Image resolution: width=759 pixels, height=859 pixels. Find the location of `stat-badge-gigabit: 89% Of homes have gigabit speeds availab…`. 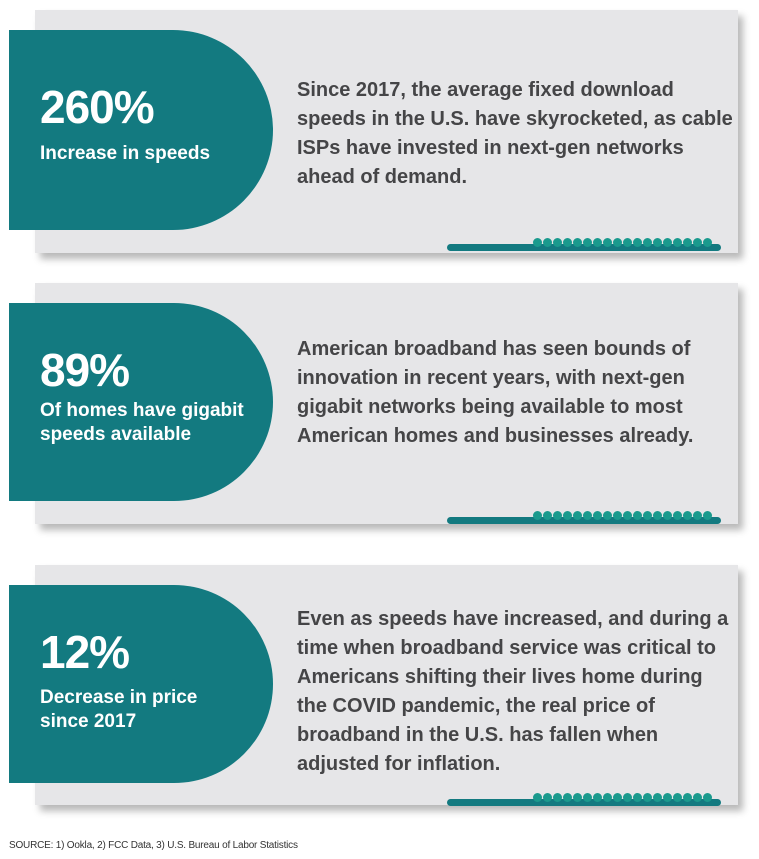

stat-badge-gigabit: 89% Of homes have gigabit speeds availab… is located at coordinates (141, 402).